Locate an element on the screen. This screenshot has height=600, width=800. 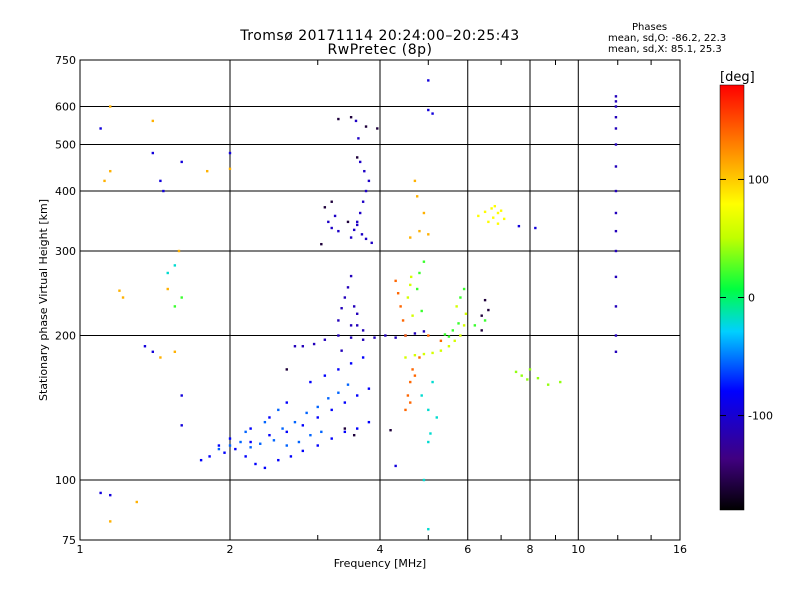
x-tick-label: 2 is located at coordinates (230, 549).